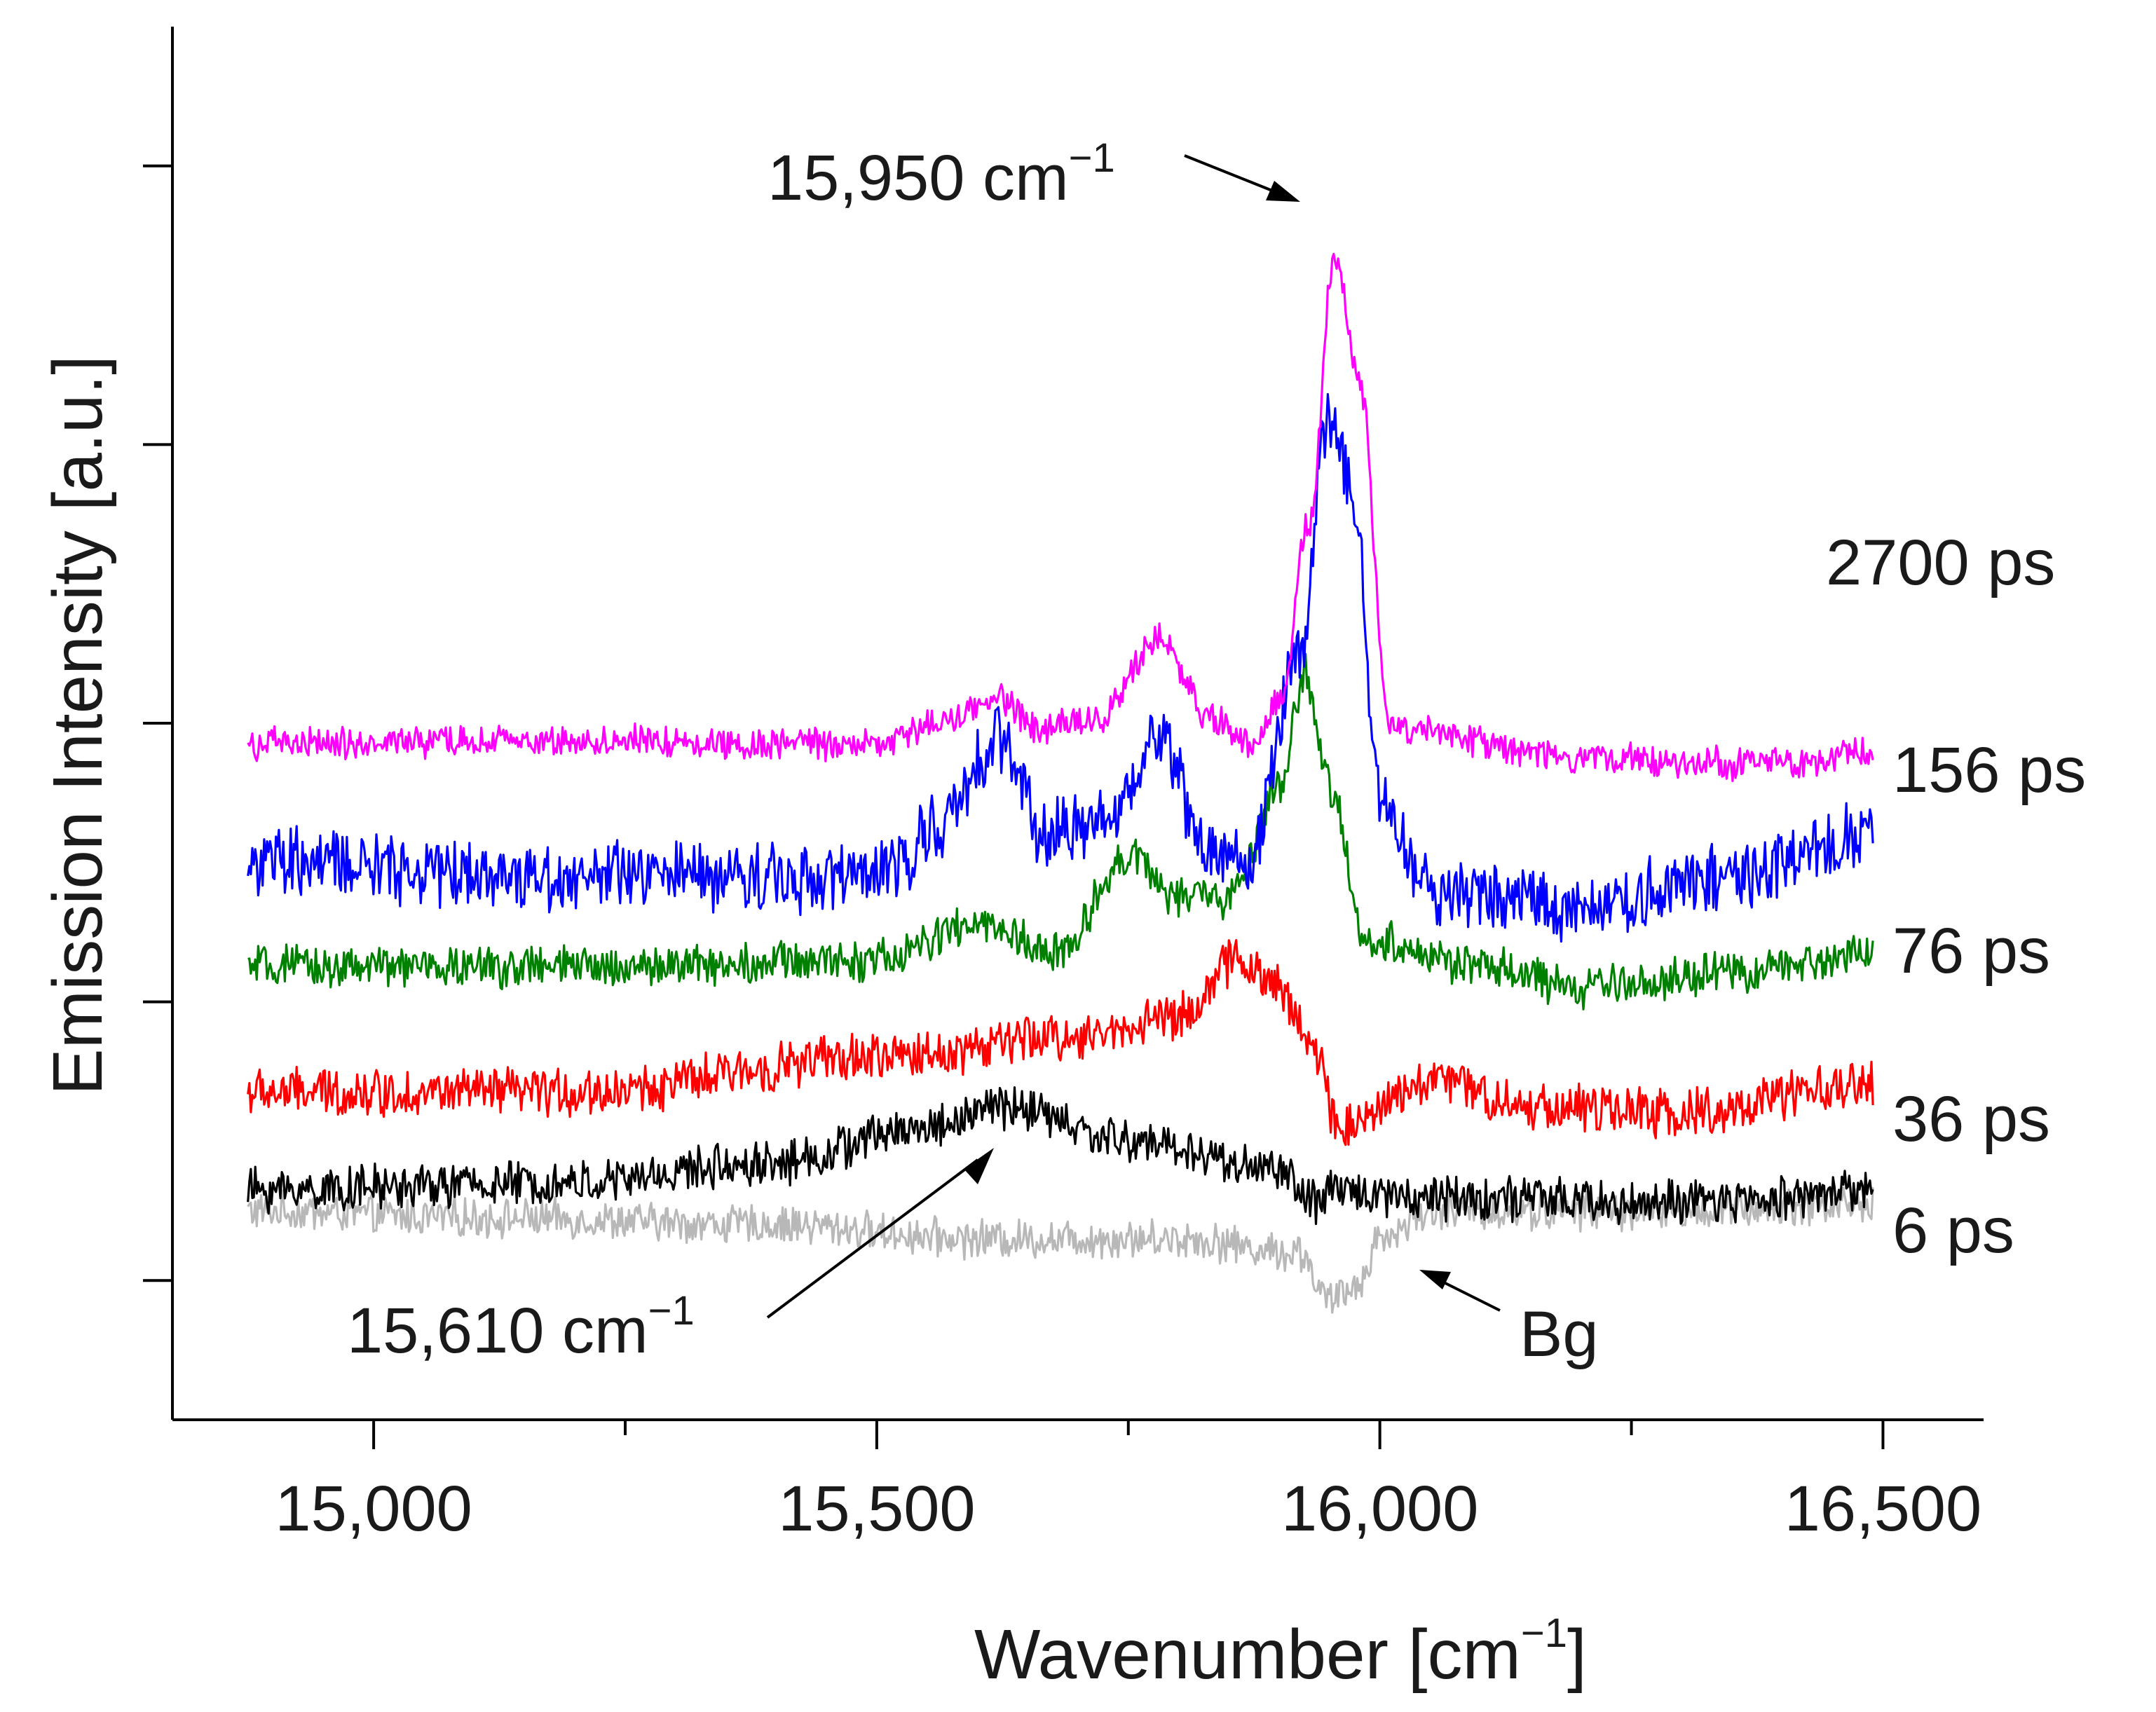 Image resolution: width=2156 pixels, height=1712 pixels. What do you see at coordinates (1128, 1434) in the screenshot?
I see `x-ticks` at bounding box center [1128, 1434].